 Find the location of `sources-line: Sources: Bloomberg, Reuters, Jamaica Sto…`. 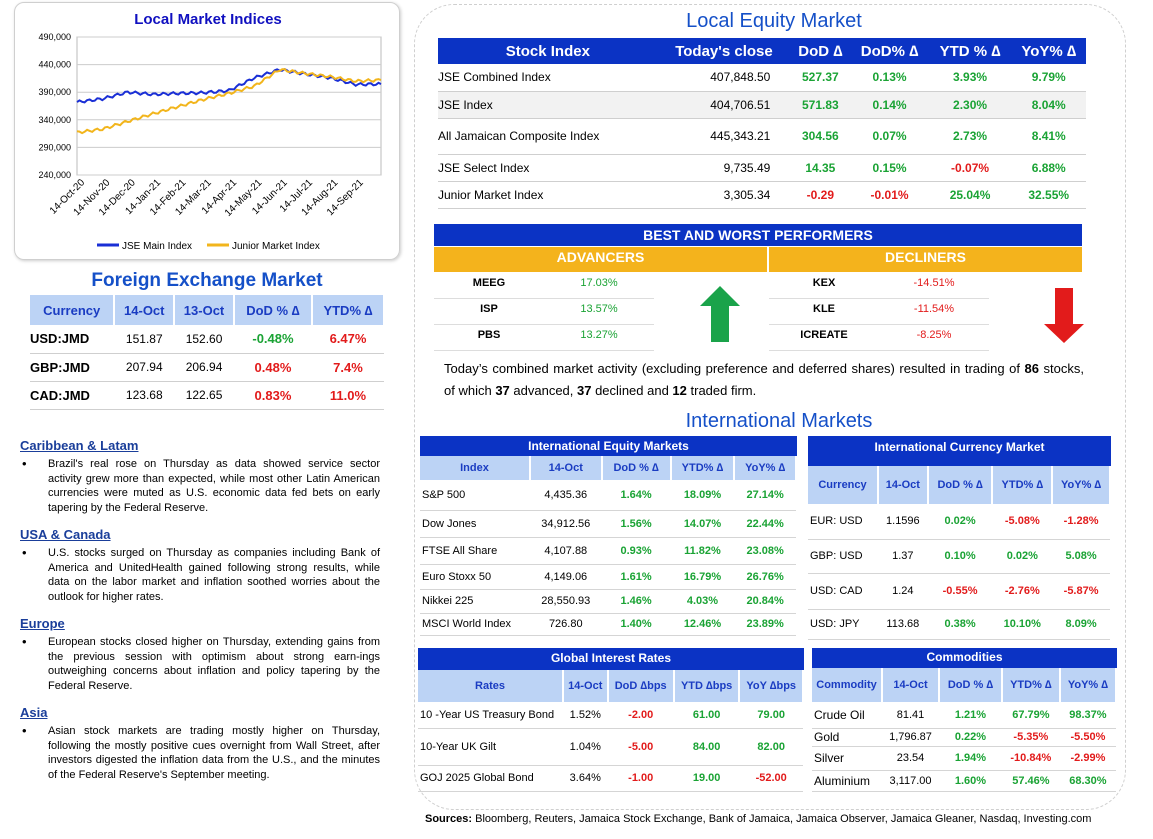

sources-line: Sources: Bloomberg, Reuters, Jamaica Sto… is located at coordinates (758, 819).